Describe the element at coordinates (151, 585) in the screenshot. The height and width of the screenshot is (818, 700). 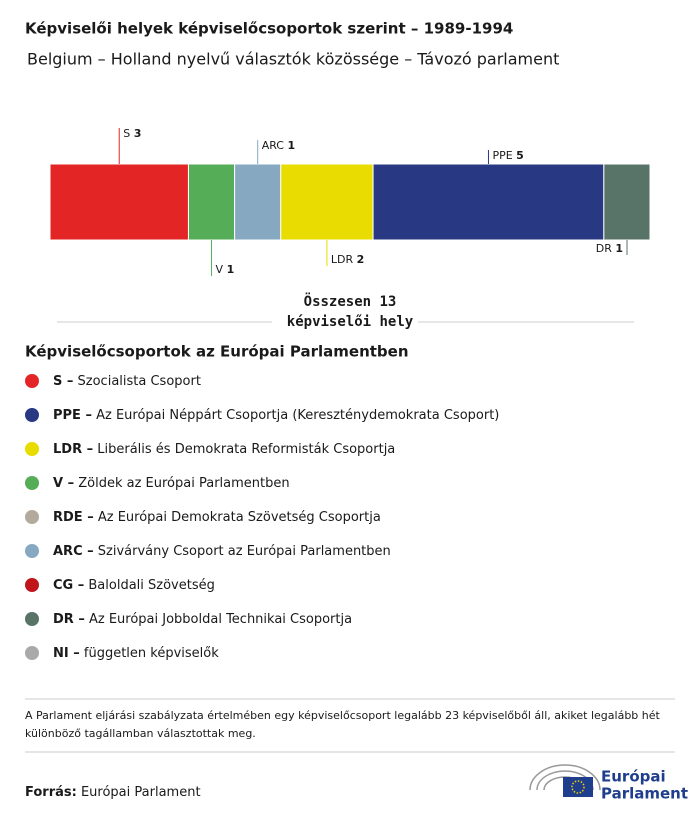
I see `legend-label: Baloldali Szövetség` at that location.